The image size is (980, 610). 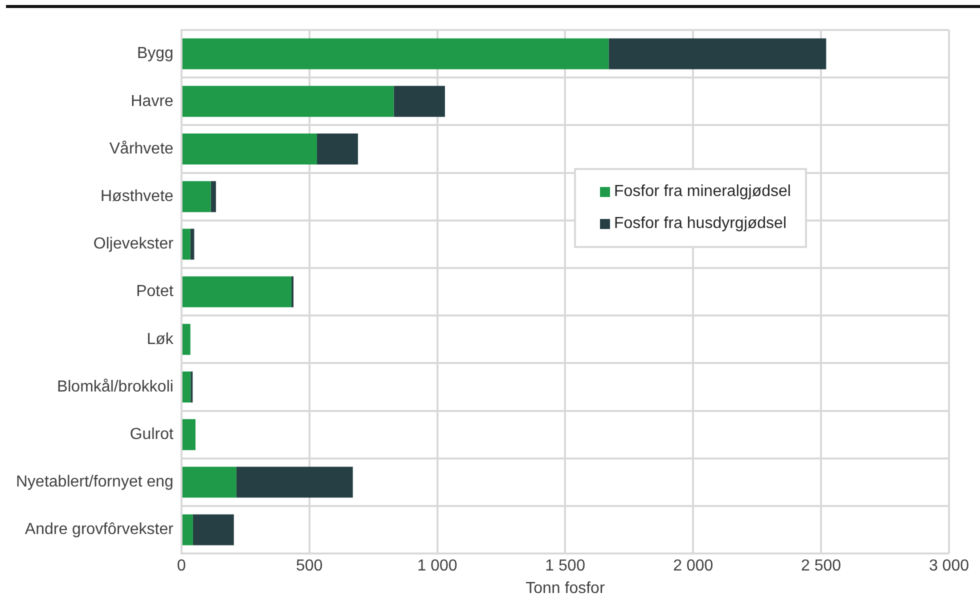 What do you see at coordinates (152, 435) in the screenshot?
I see `y-tick-label: Gulrot` at bounding box center [152, 435].